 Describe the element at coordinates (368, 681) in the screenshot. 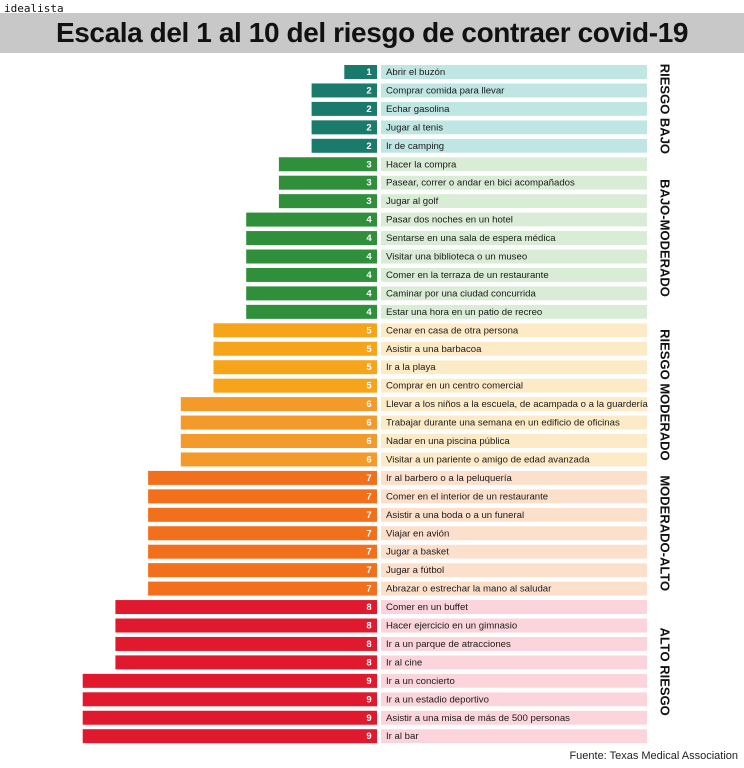

I see `risk-score-label: 9` at that location.